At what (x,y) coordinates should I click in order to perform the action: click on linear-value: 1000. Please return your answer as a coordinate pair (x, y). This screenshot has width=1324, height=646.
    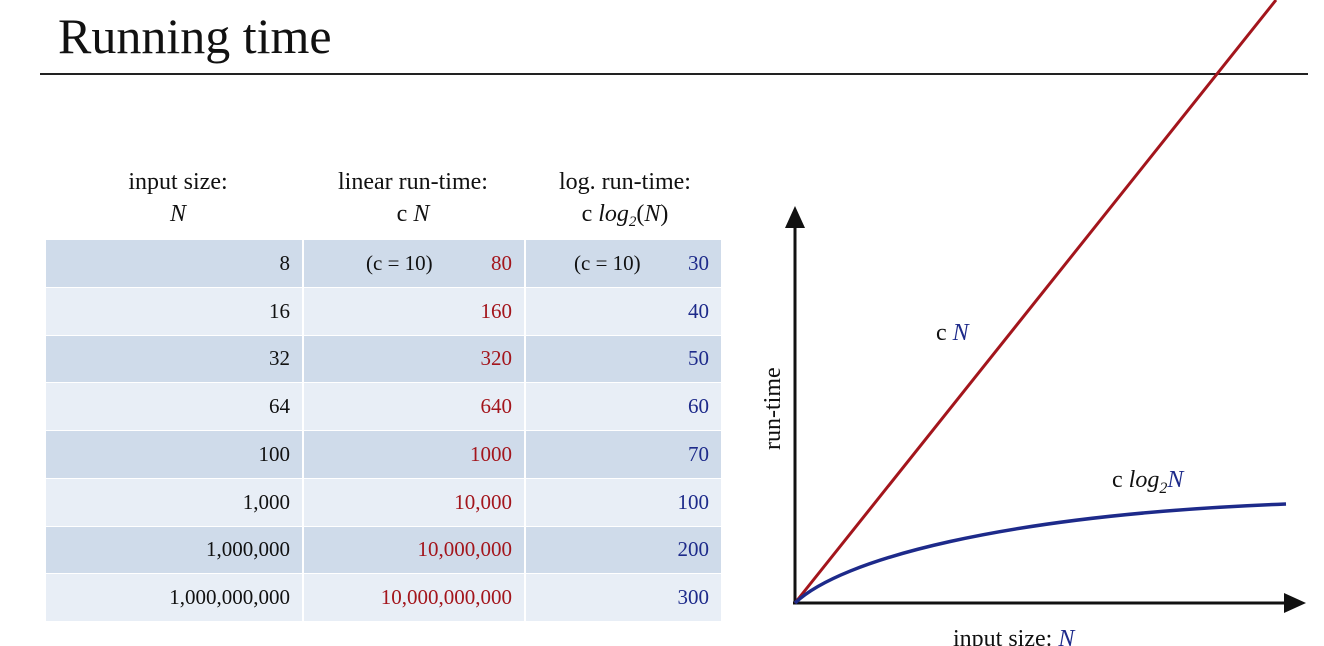
    Looking at the image, I should click on (491, 453).